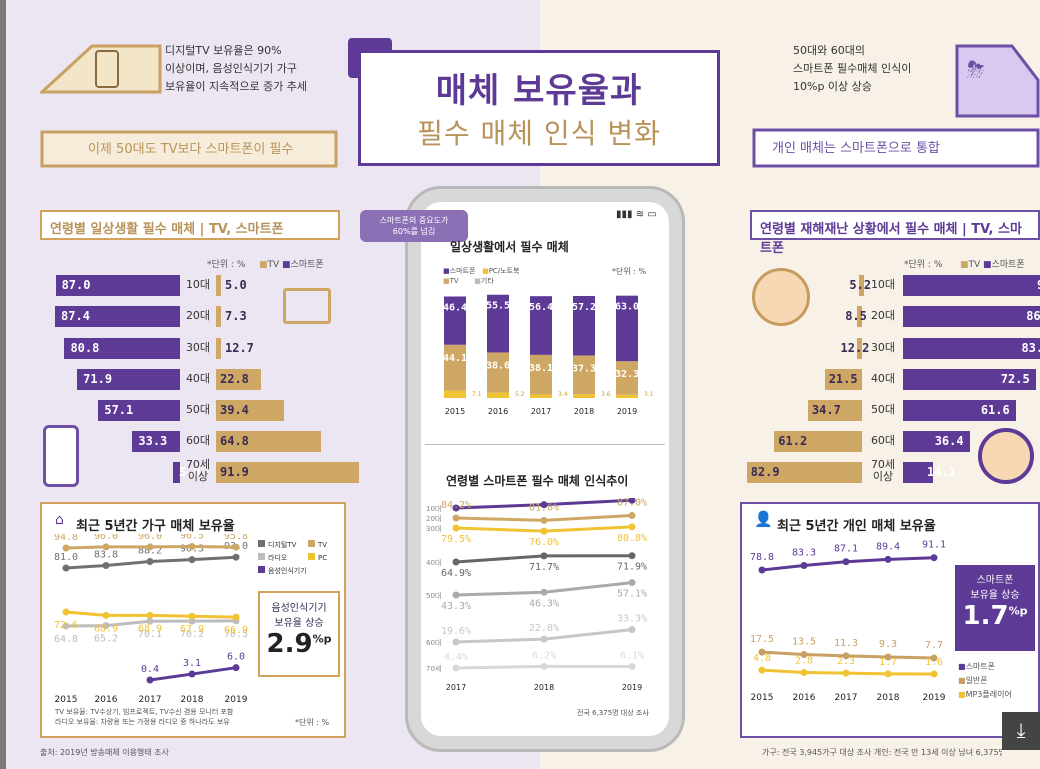 The width and height of the screenshot is (1040, 769). Describe the element at coordinates (287, 570) in the screenshot. I see `household-legend-label: 음성인식기기` at that location.